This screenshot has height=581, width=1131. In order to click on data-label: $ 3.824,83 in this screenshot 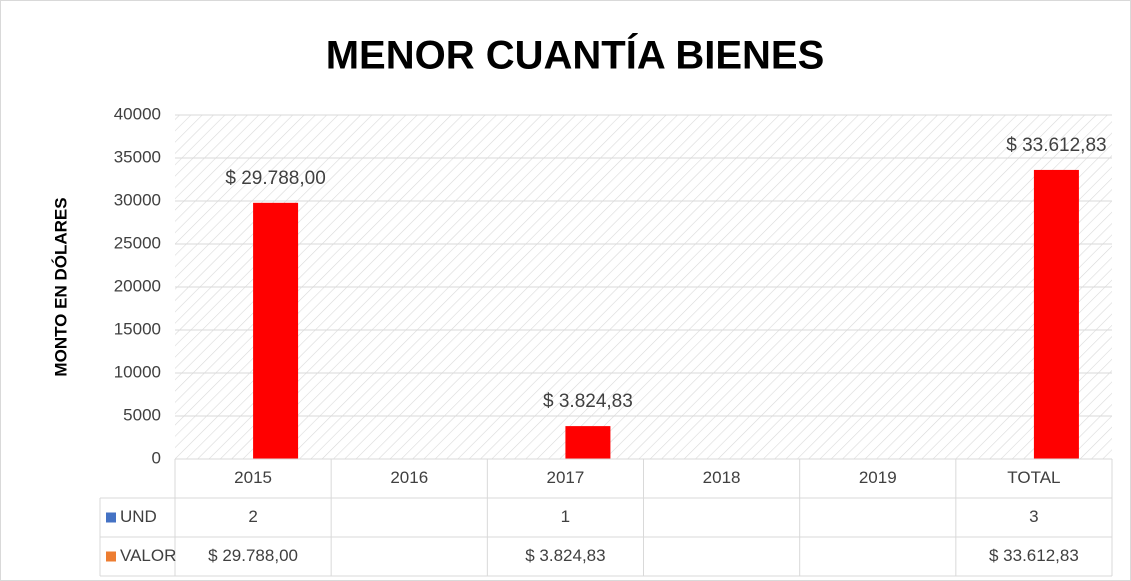, I will do `click(588, 401)`.